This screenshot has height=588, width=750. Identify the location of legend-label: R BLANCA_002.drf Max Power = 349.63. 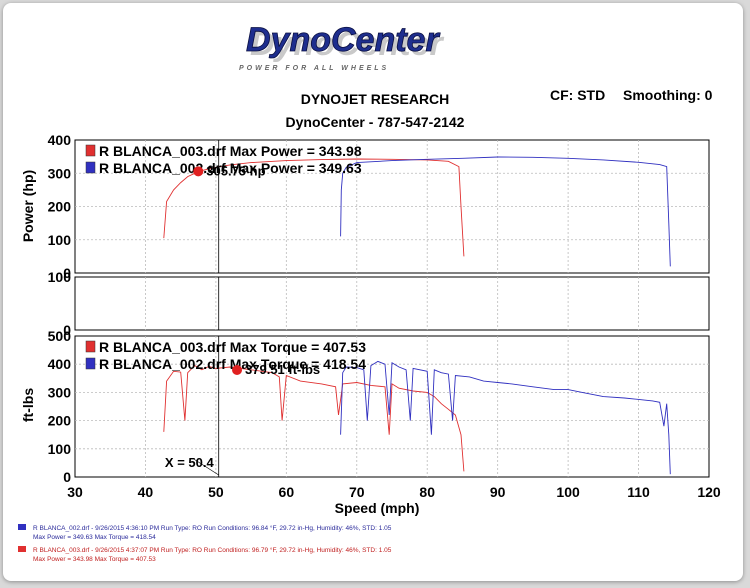
(230, 168).